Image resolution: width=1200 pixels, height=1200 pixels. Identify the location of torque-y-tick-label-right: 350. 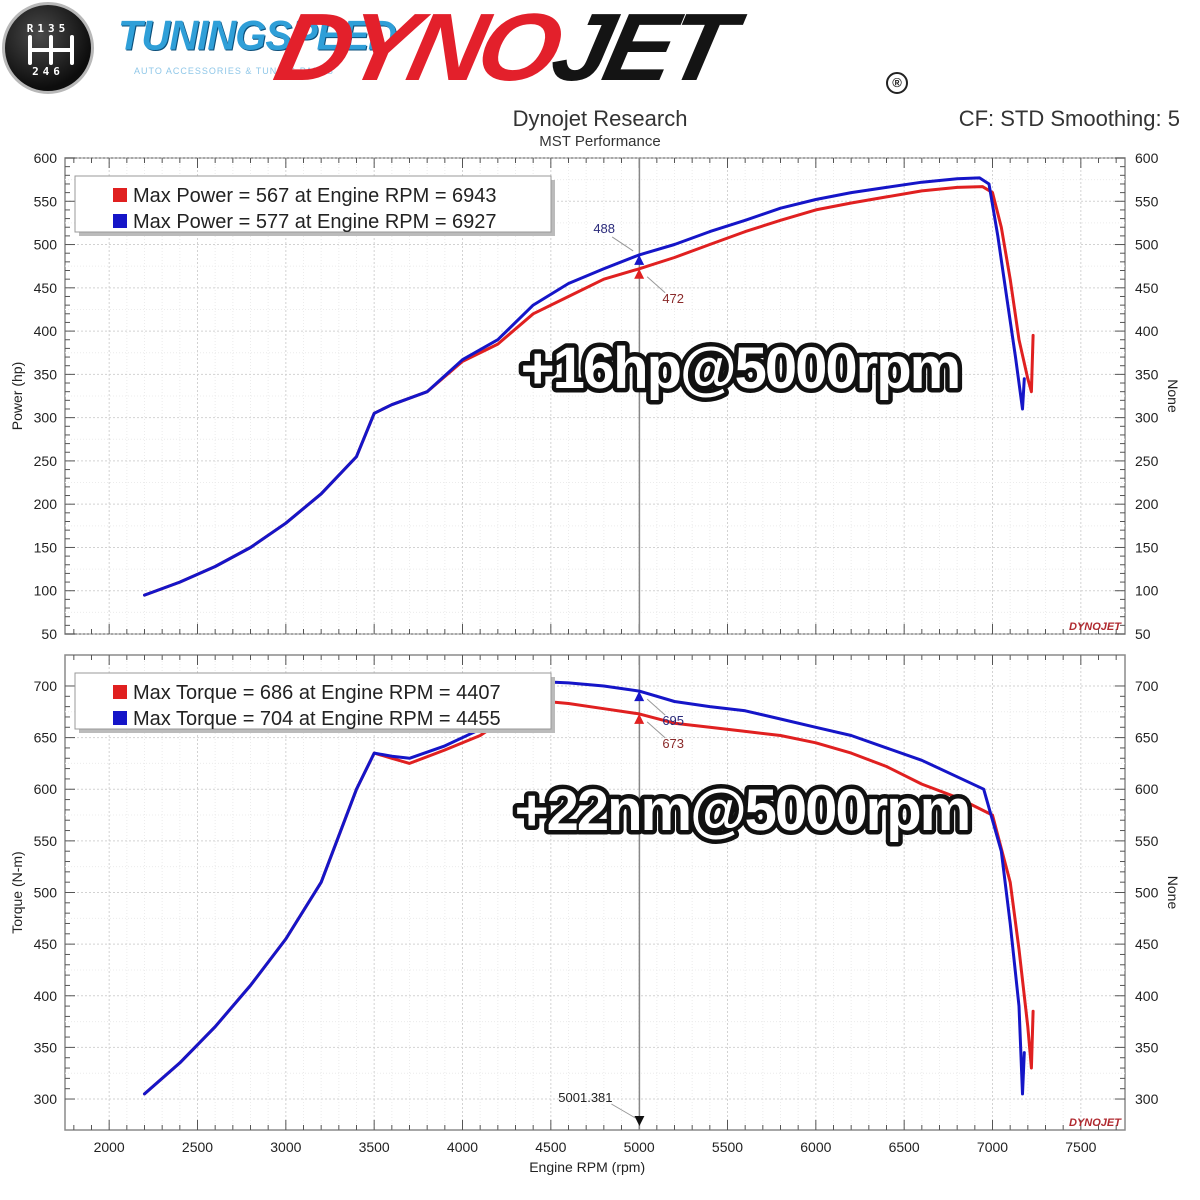
(1147, 1047).